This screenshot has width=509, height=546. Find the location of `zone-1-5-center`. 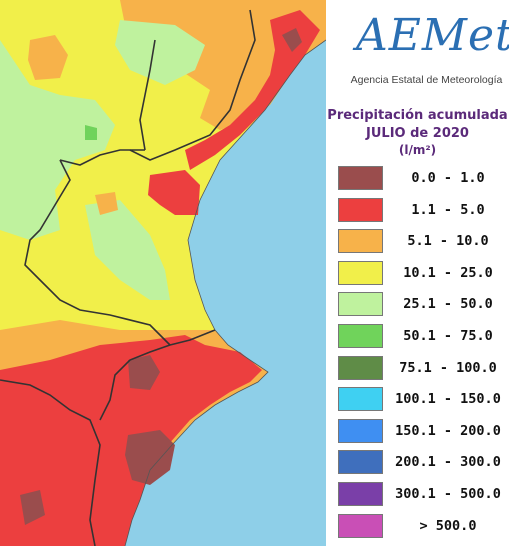

zone-1-5-center is located at coordinates (174, 192).